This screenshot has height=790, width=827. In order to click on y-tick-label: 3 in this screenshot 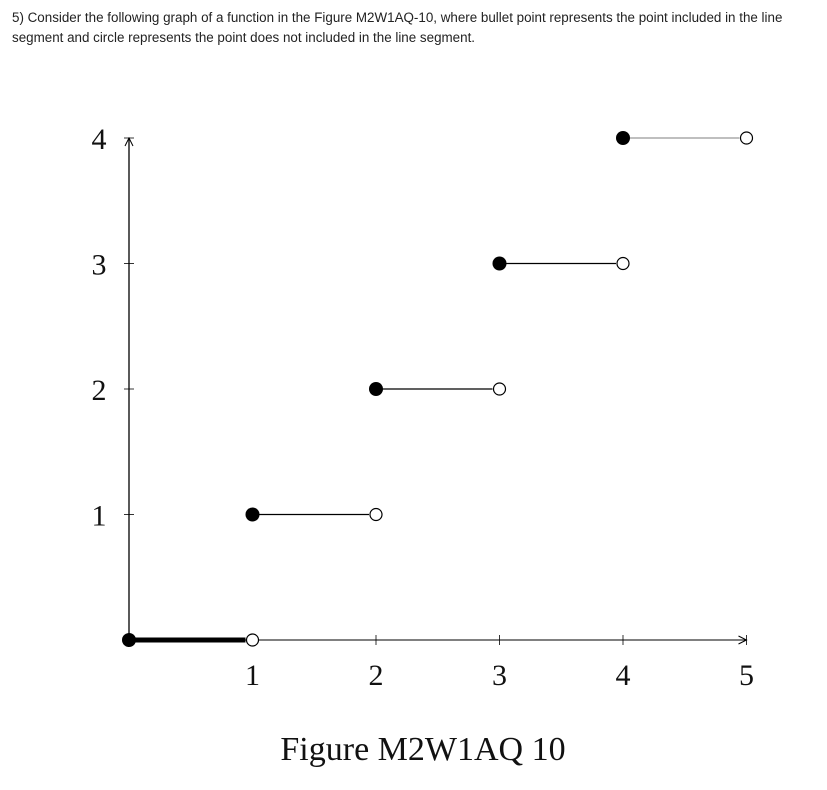, I will do `click(99, 265)`.